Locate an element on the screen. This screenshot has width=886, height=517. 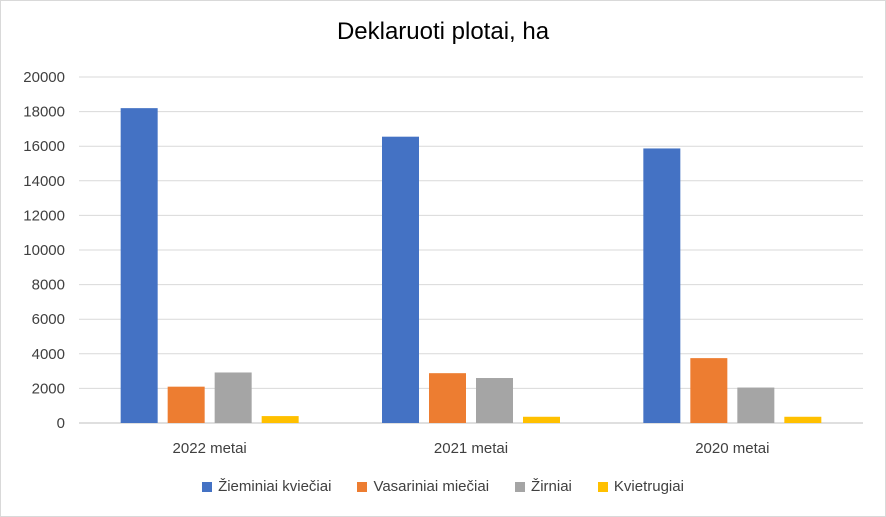
legend-label: Kvietrugiai is located at coordinates (648, 486).